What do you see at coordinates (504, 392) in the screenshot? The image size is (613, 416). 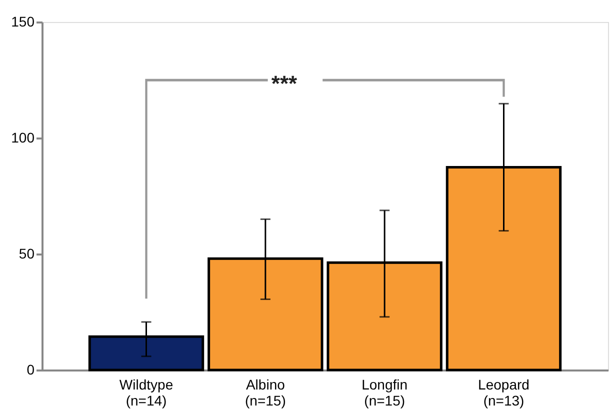 I see `x-tick-label: Leopard (n=13)` at bounding box center [504, 392].